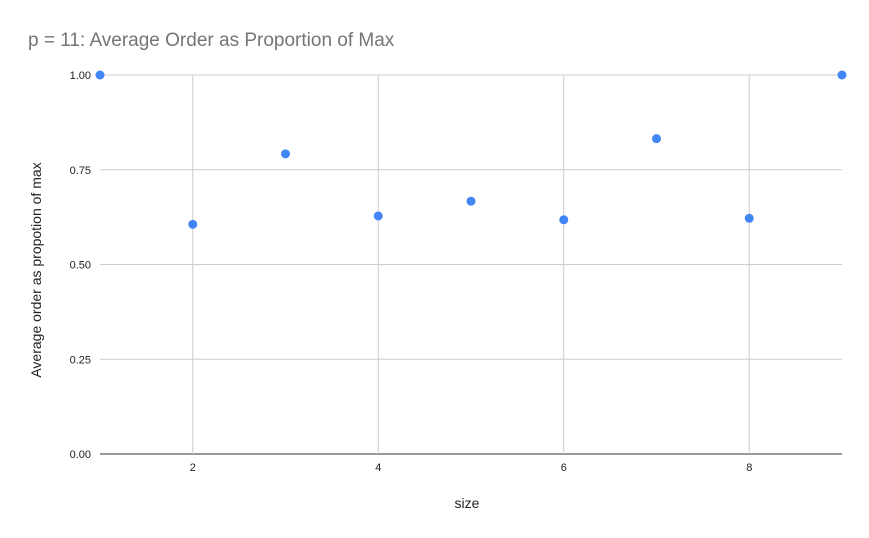  What do you see at coordinates (80, 266) in the screenshot?
I see `y-tick-label: 0.50` at bounding box center [80, 266].